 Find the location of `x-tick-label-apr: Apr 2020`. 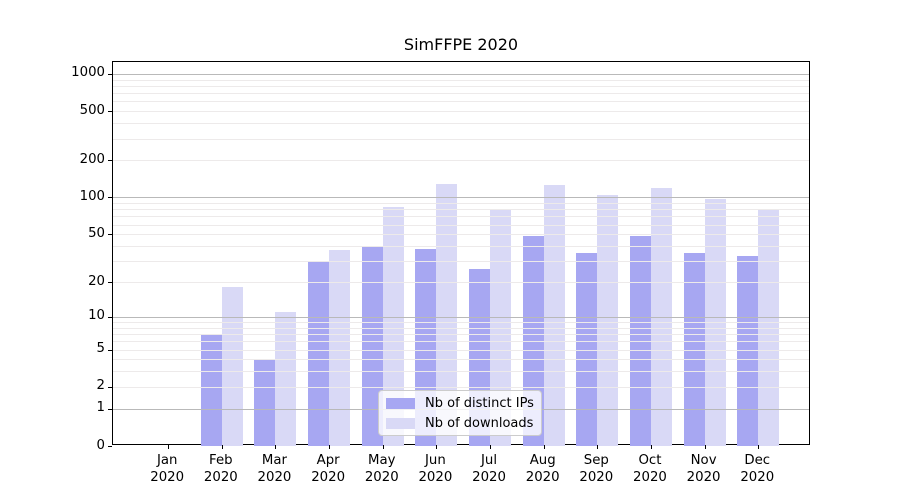

x-tick-label-apr: Apr 2020 is located at coordinates (328, 469).